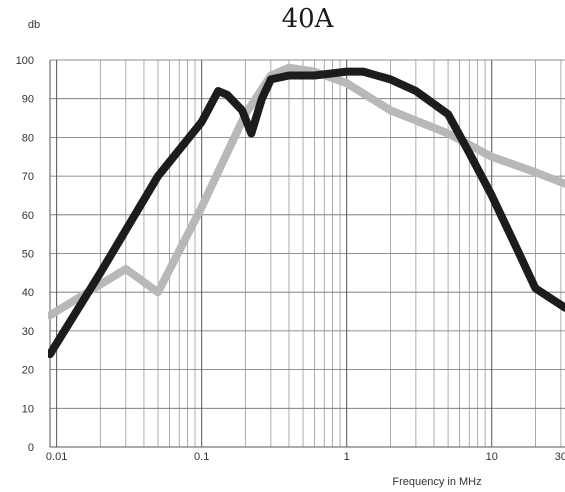  What do you see at coordinates (492, 457) in the screenshot?
I see `x-tick-label: 10` at bounding box center [492, 457].